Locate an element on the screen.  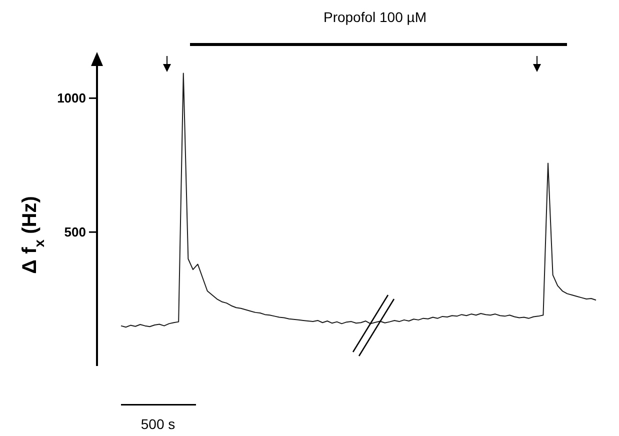
y-tick-label: 1000 is located at coordinates (71, 98).